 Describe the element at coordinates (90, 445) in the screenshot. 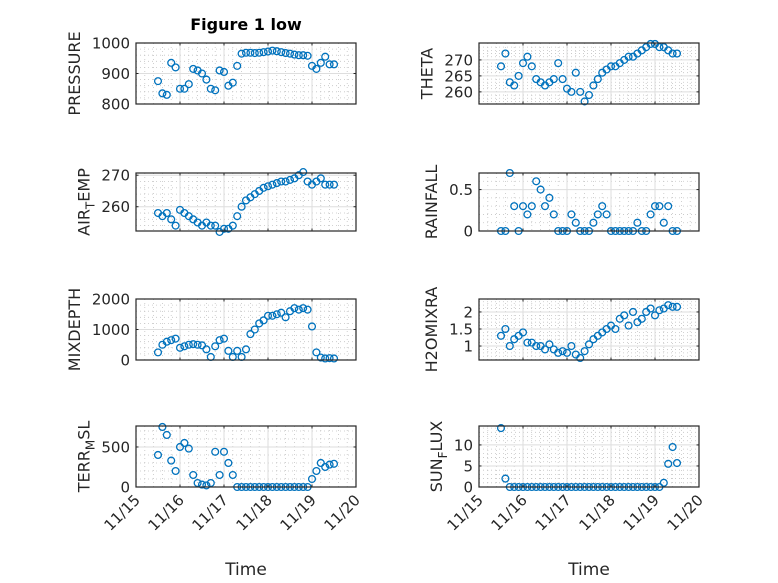

I see `y-axis-label-part: M` at that location.